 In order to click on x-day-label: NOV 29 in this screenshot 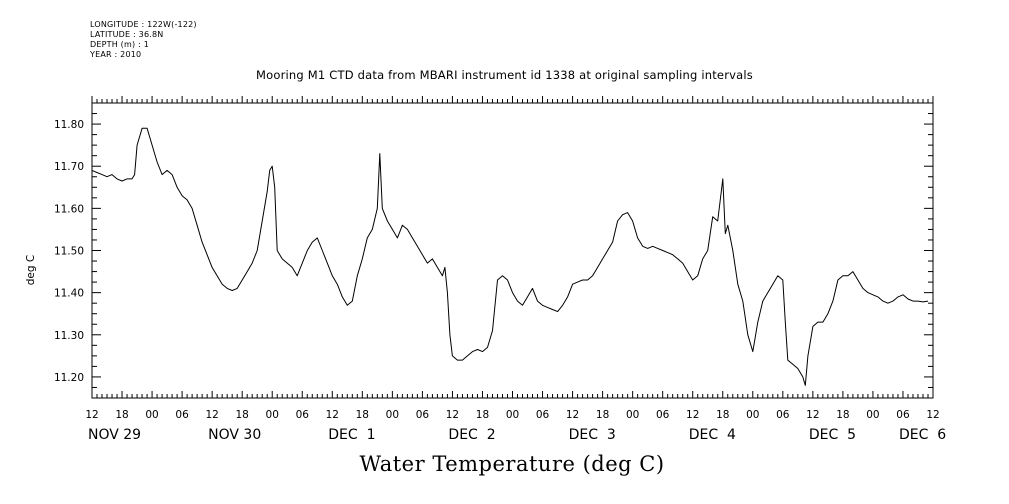, I will do `click(114, 435)`.